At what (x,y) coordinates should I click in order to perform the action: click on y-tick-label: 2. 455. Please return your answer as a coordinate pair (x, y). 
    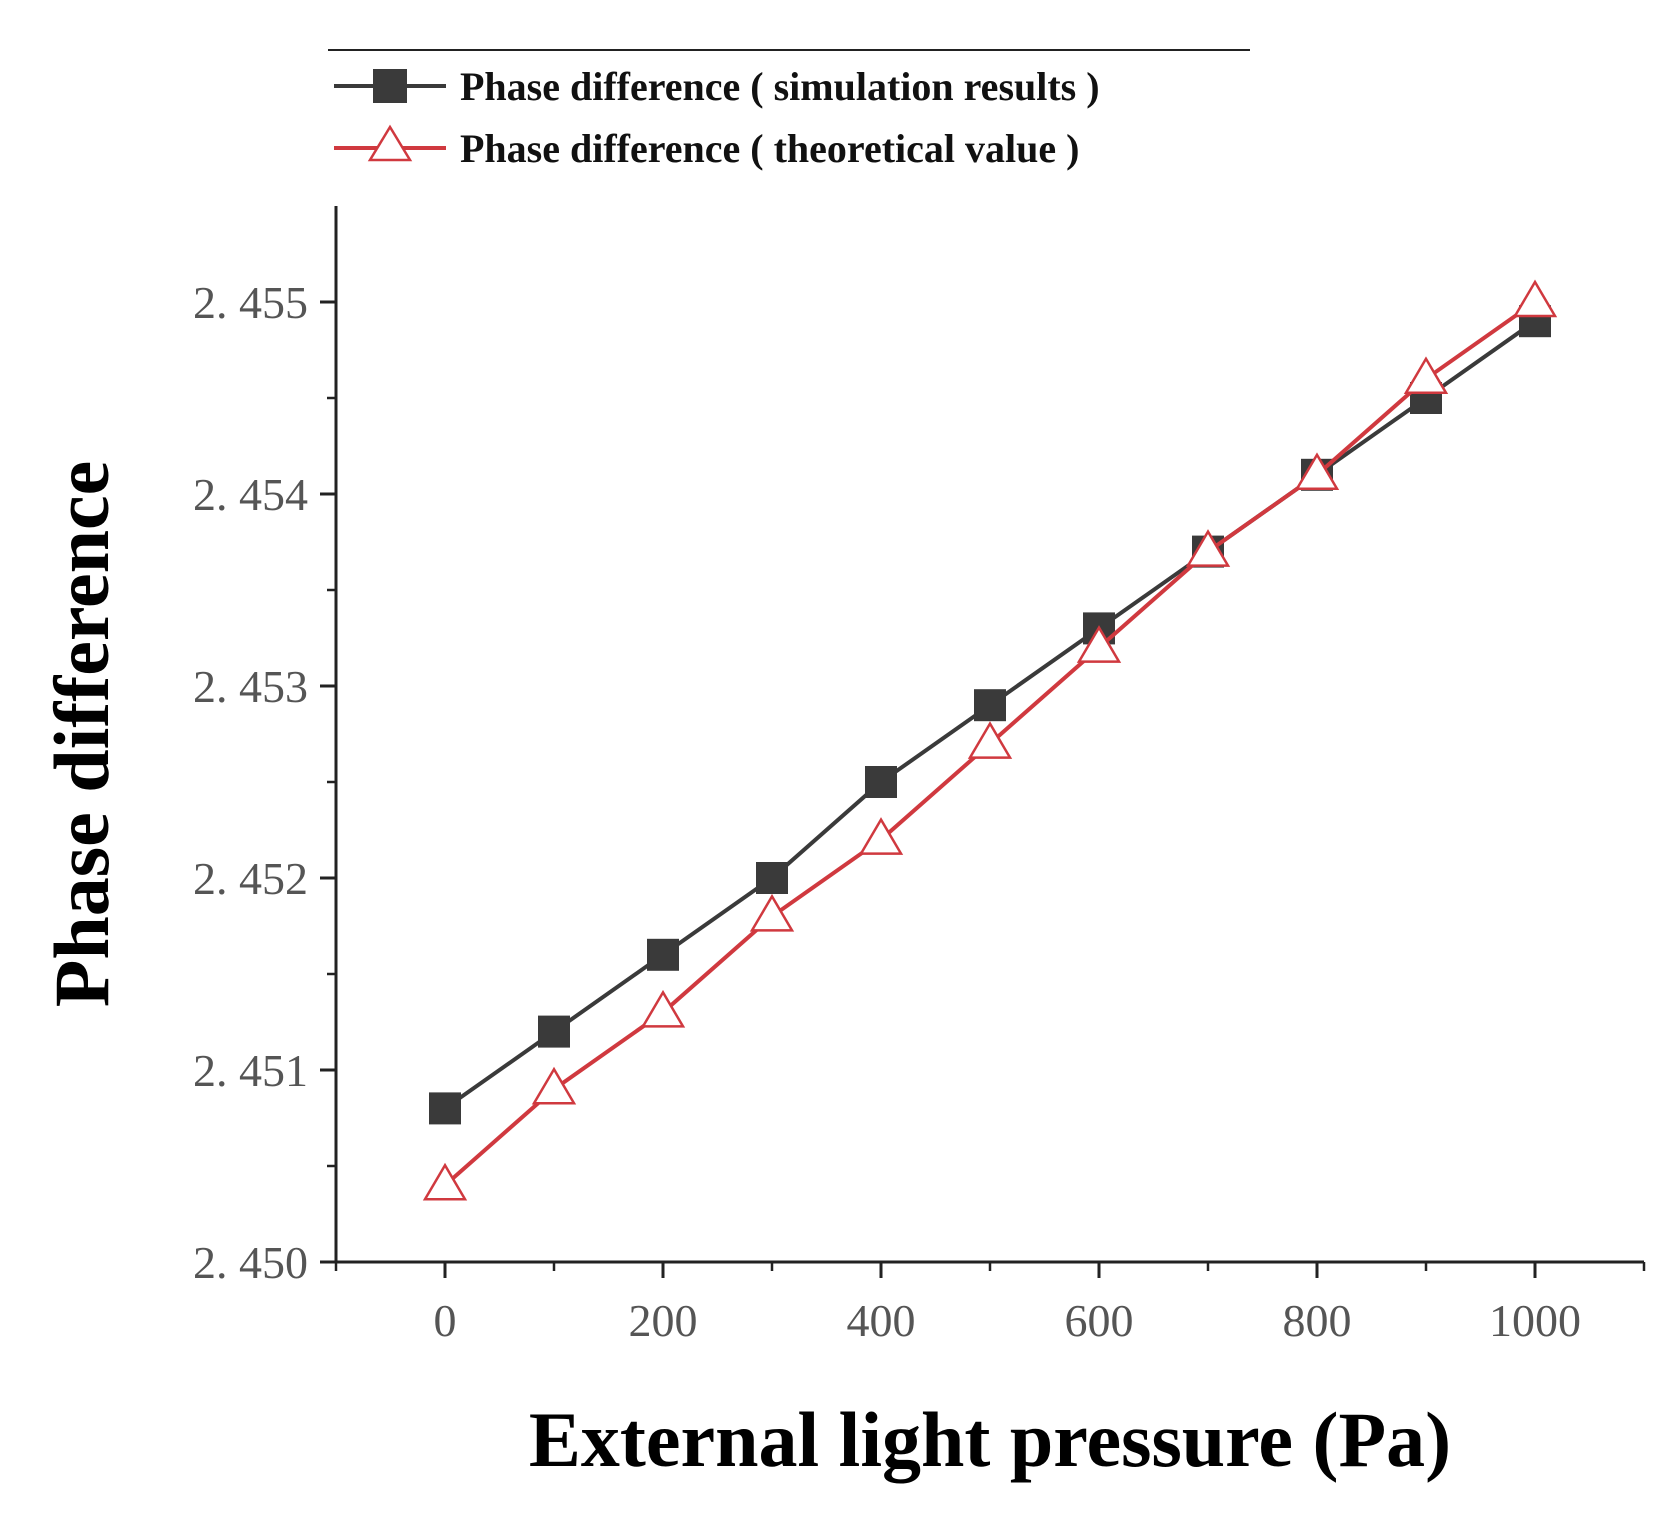
    Looking at the image, I should click on (250, 302).